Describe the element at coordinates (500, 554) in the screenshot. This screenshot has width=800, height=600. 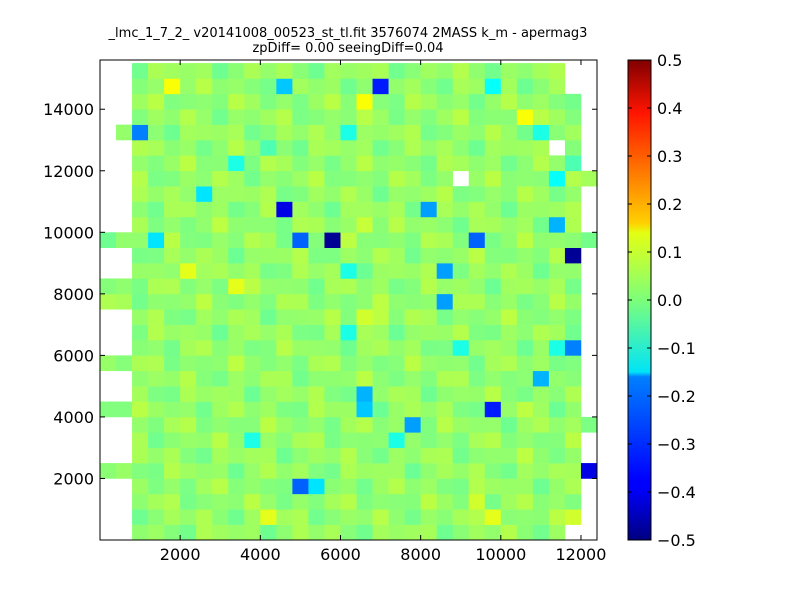
I see `x-tick-label: 10000` at that location.